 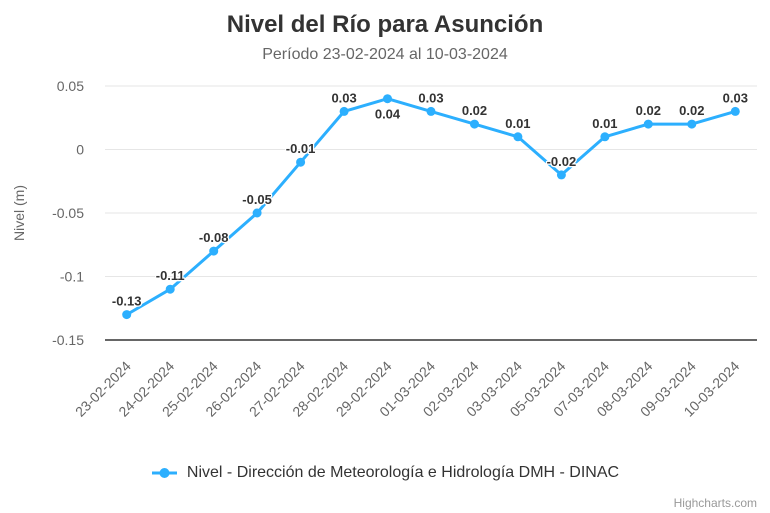 I want to click on data-point-label: -0.11, so click(x=170, y=275).